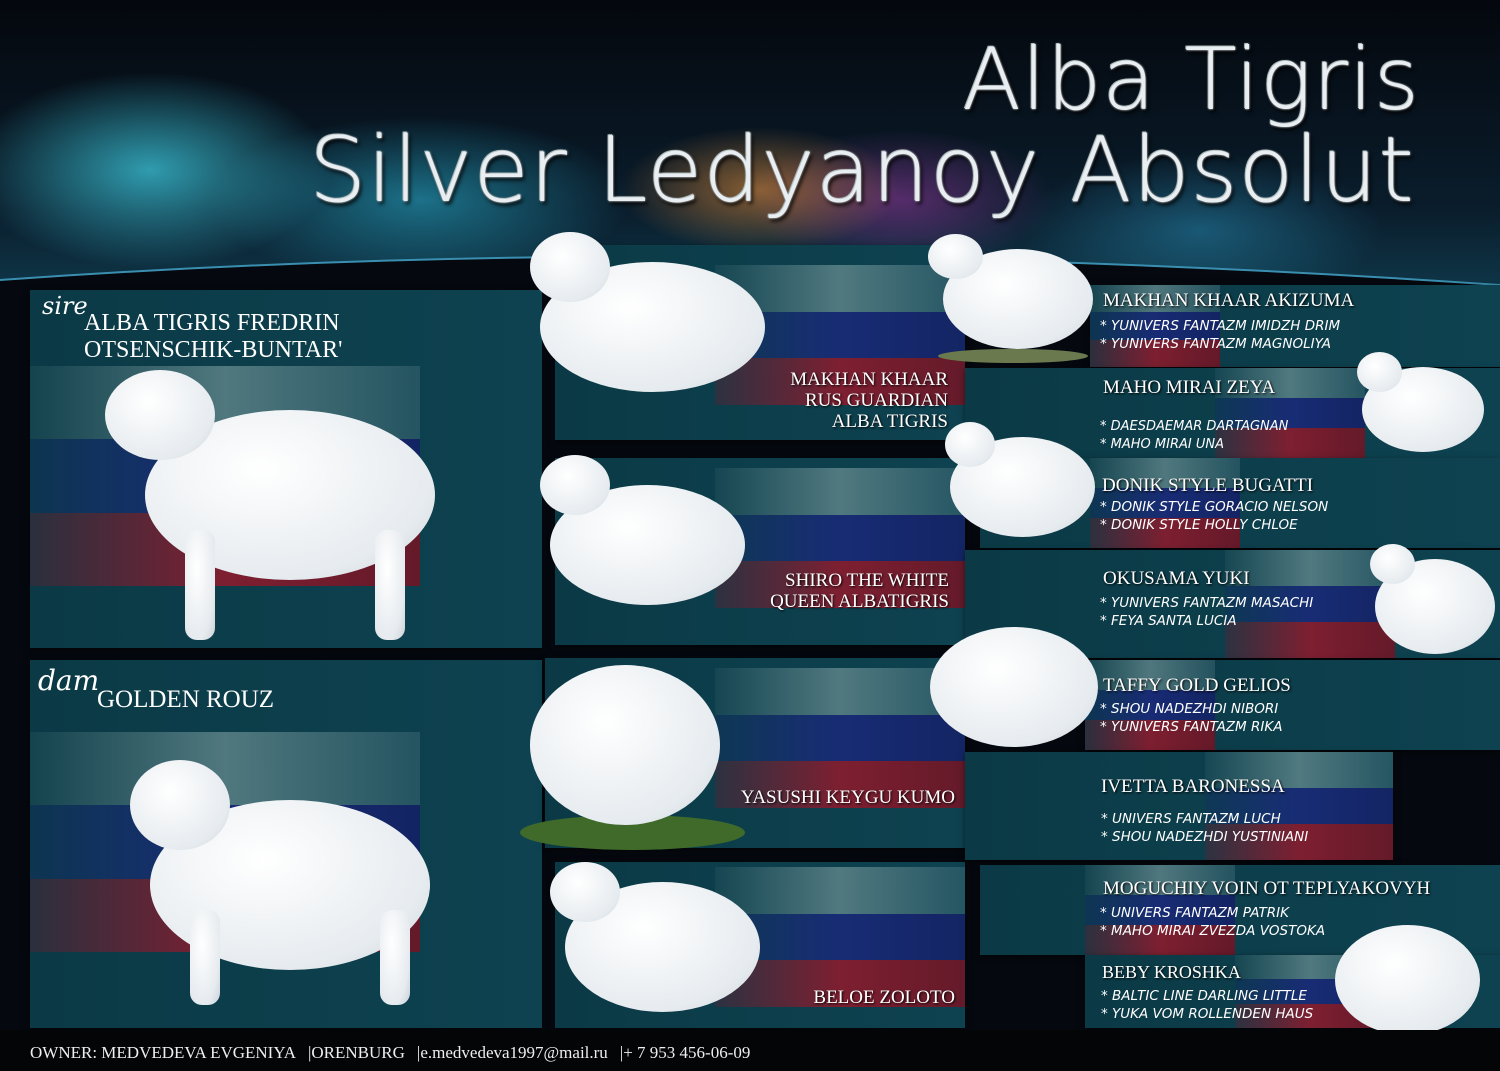 This screenshot has height=1071, width=1500. What do you see at coordinates (212, 323) in the screenshot?
I see `sire-name-line: ALBA TIGRIS FREDRIN` at bounding box center [212, 323].